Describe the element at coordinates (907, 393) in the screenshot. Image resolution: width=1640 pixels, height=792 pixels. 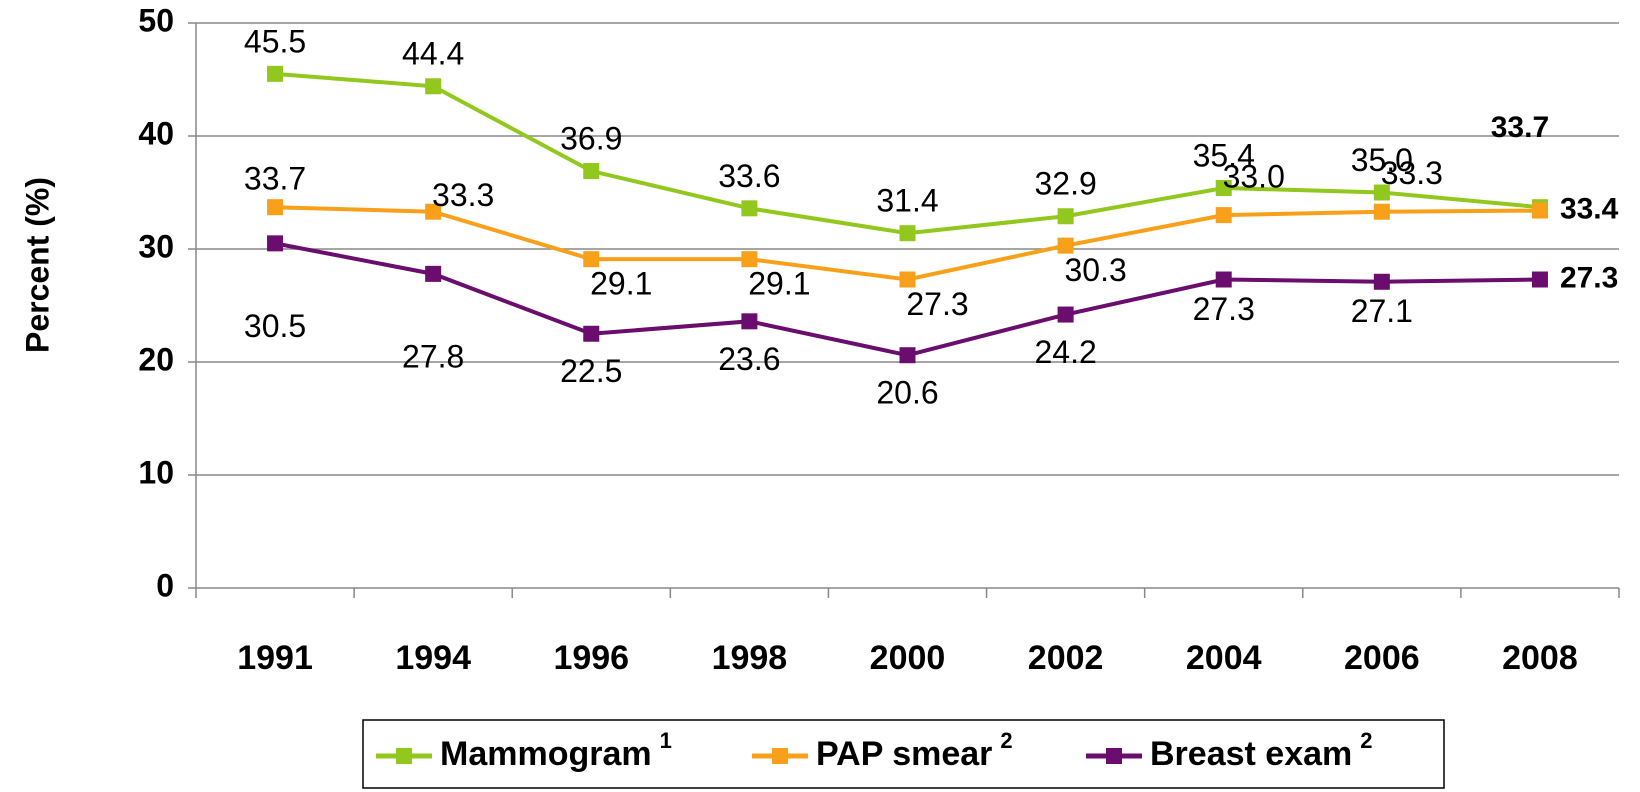
I see `data-label: 20.6` at that location.